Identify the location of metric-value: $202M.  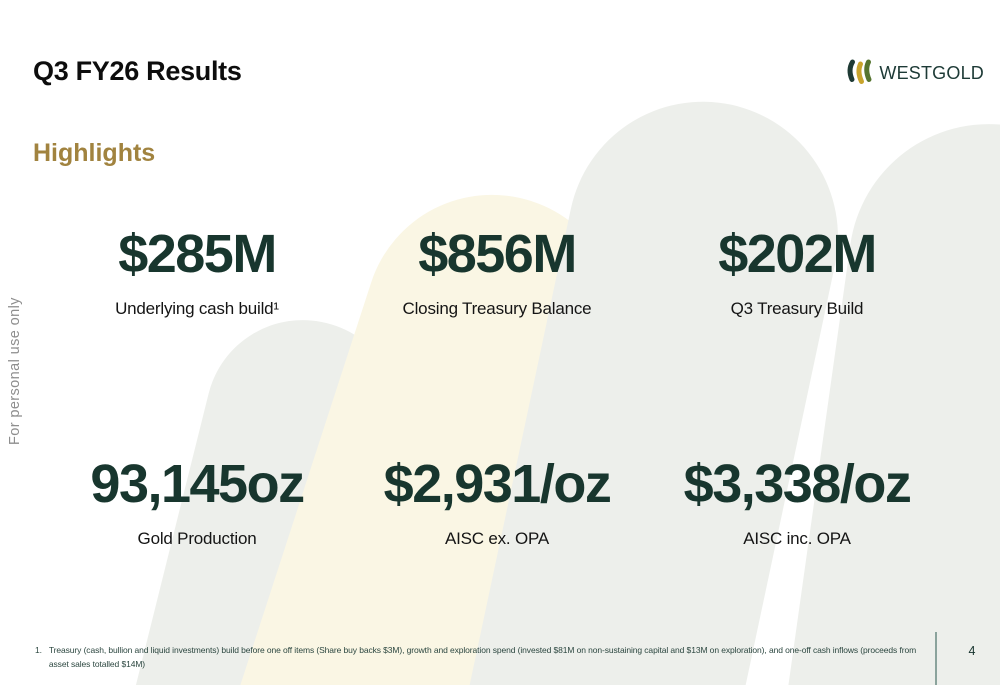
(797, 254).